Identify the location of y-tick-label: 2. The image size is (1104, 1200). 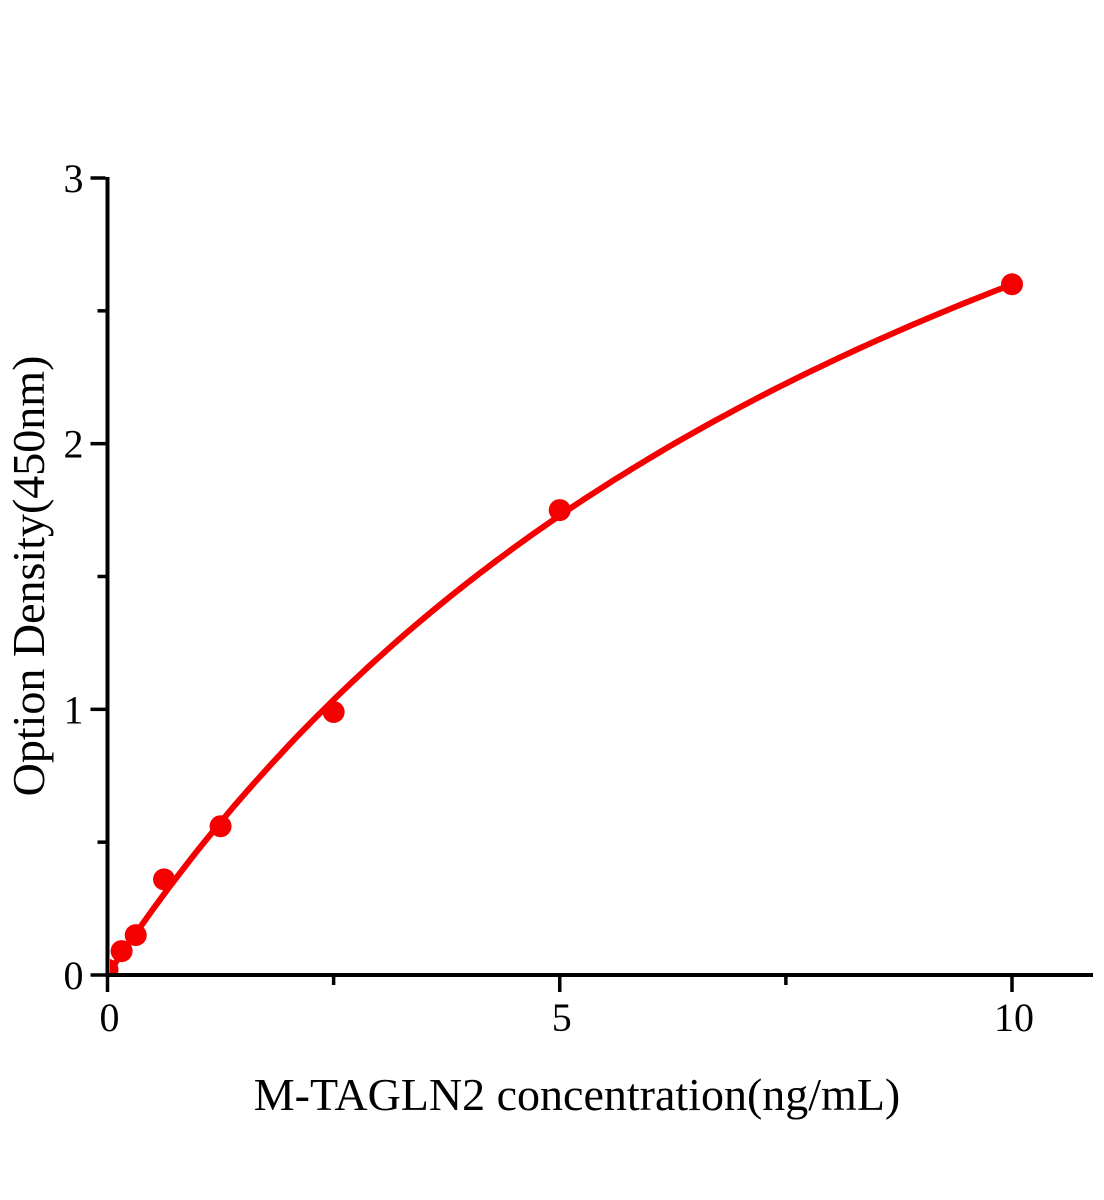
(74, 444).